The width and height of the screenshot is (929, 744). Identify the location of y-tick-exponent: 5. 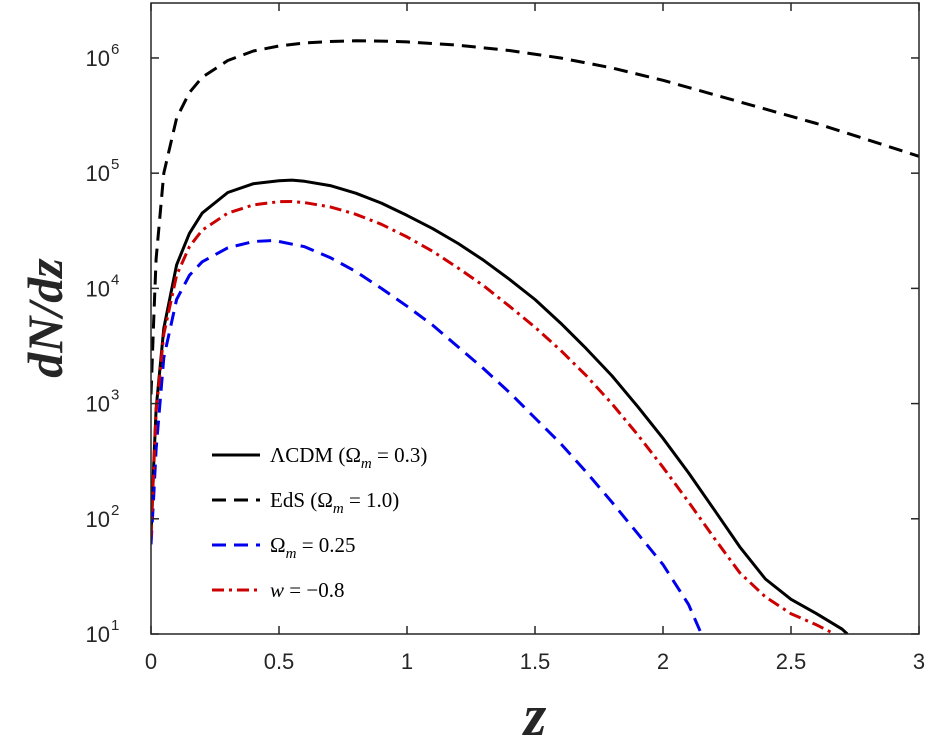
(115, 164).